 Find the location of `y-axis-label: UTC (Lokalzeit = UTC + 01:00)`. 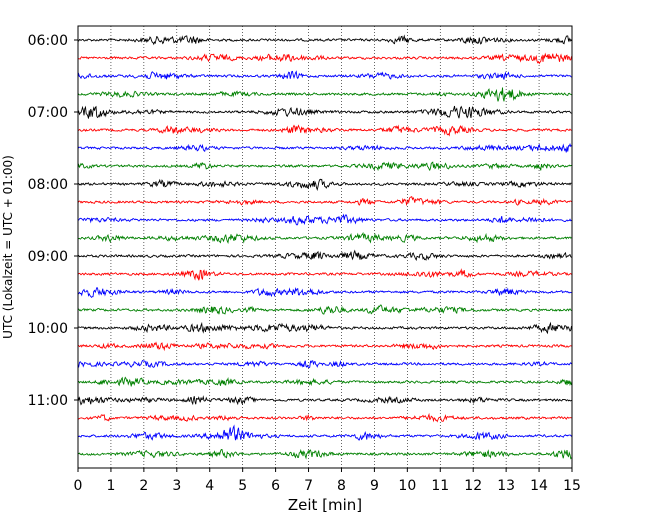

y-axis-label: UTC (Lokalzeit = UTC + 01:00) is located at coordinates (8, 247).